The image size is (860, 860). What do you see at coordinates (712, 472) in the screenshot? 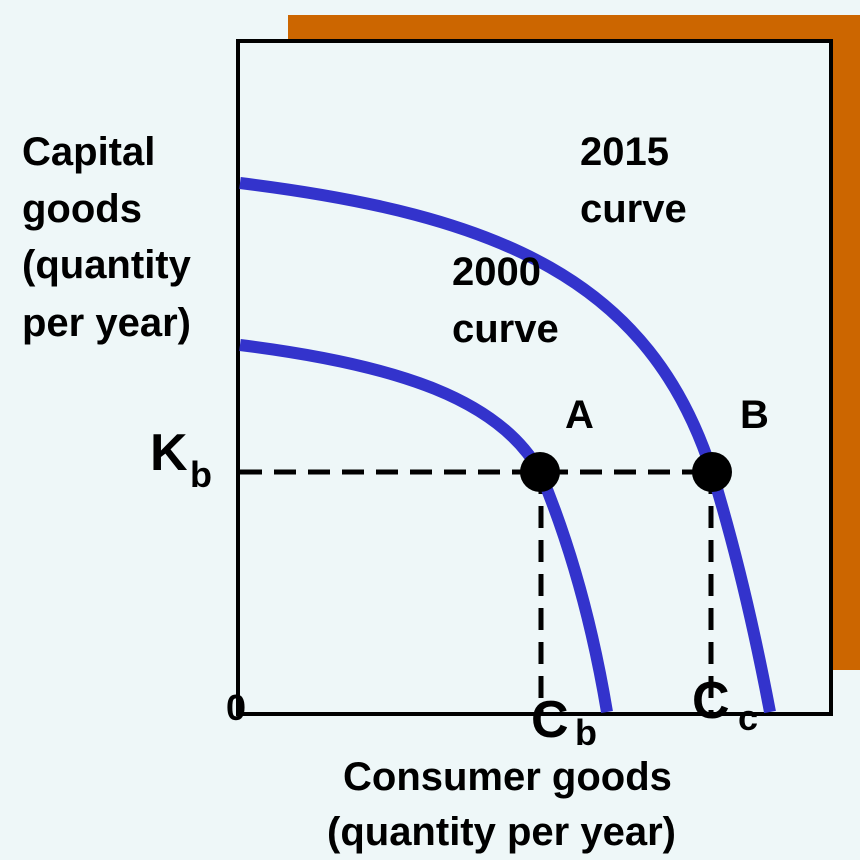
I see `point-b` at bounding box center [712, 472].